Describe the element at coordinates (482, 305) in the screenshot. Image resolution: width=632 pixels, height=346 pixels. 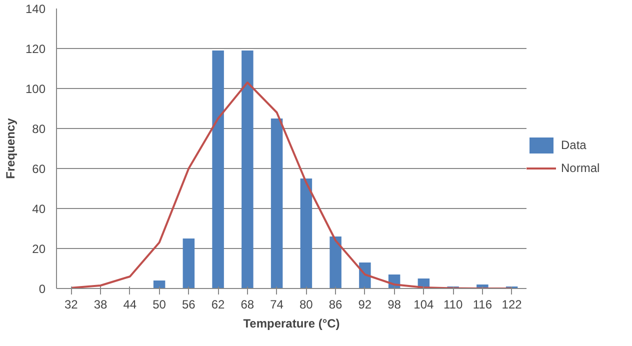
I see `x-tick-label: 116` at that location.